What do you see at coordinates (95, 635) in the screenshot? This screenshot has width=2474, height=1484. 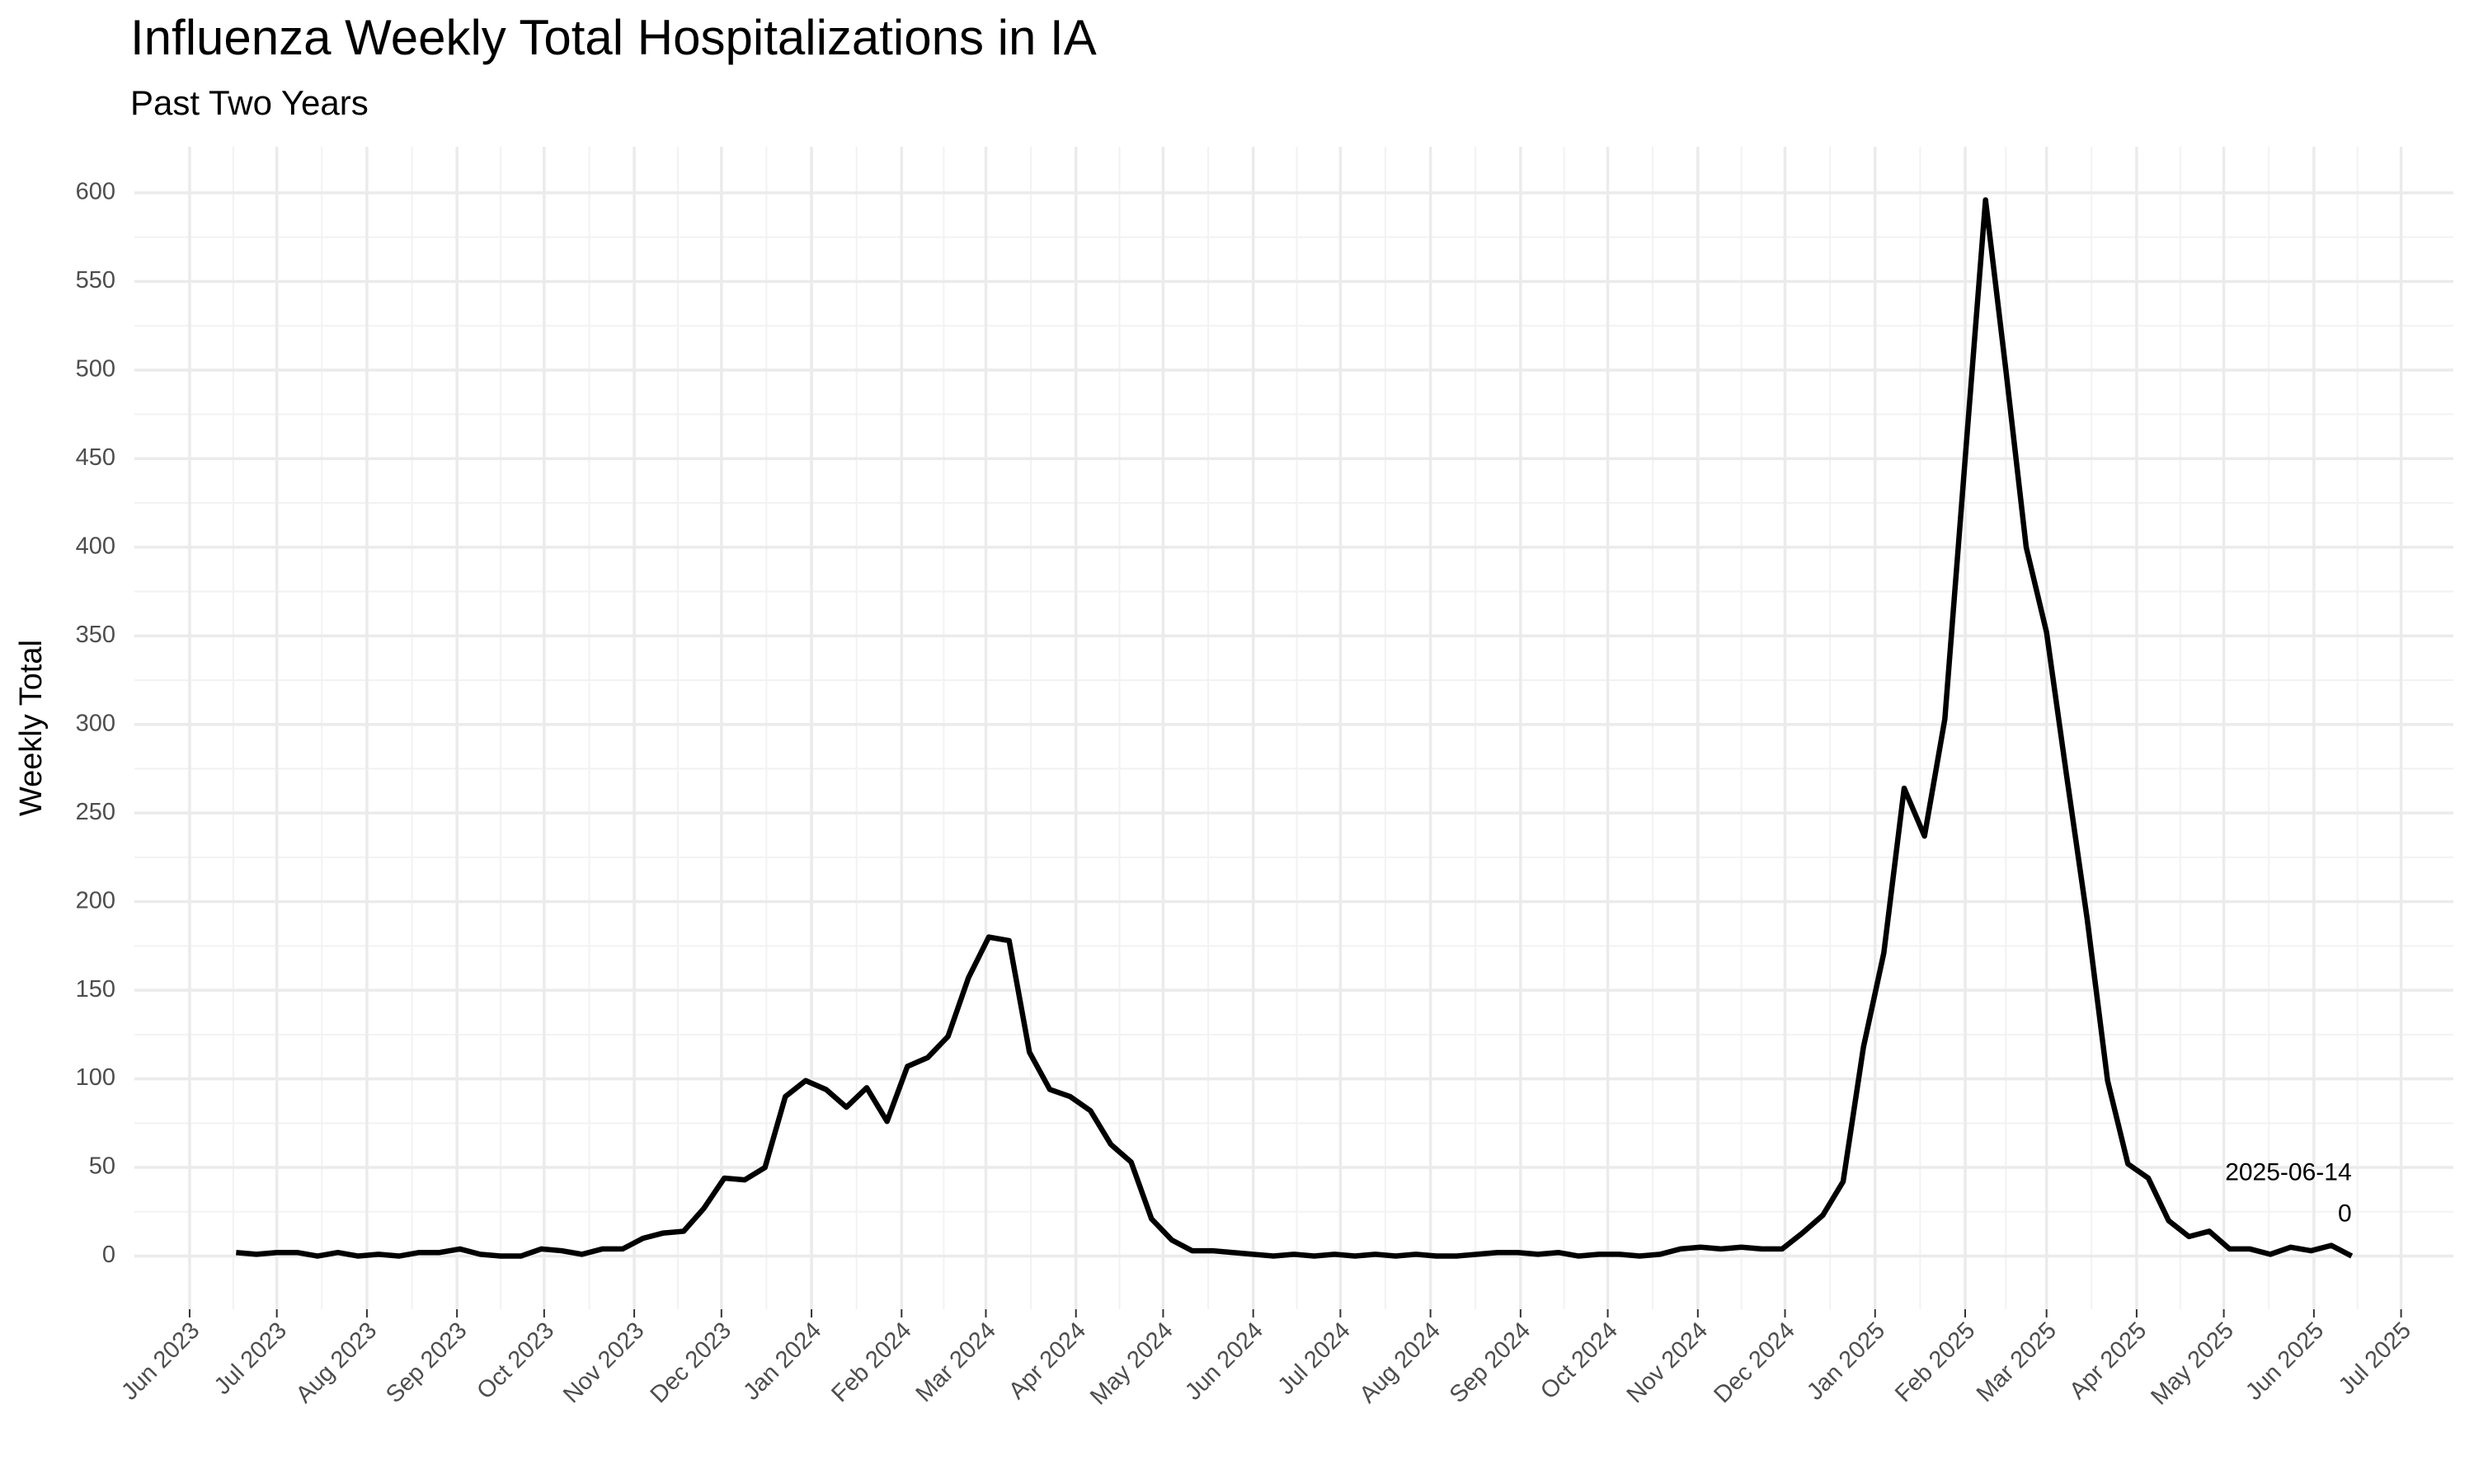 I see `y-tick-label: 350` at bounding box center [95, 635].